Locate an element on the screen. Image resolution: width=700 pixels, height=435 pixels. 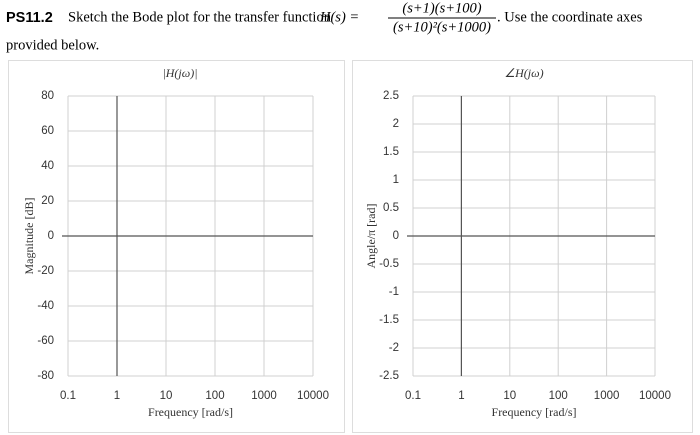
y-axis-label: Angle/π [rad] is located at coordinates (371, 235).